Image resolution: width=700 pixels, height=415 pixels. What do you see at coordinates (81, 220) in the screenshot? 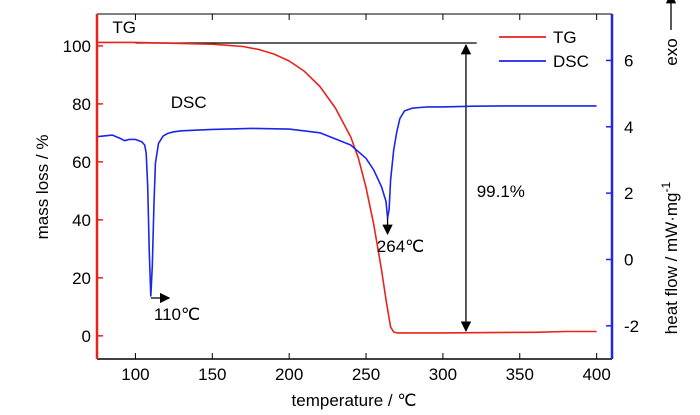
I see `y-left-tick-label: 40` at bounding box center [81, 220].